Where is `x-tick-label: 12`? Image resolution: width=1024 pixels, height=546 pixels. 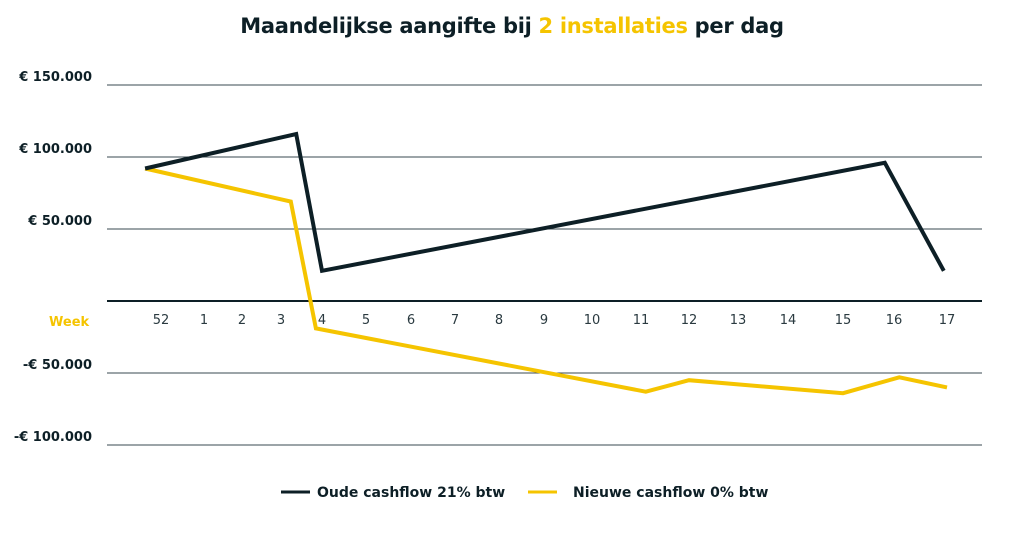
x-tick-label: 12 is located at coordinates (689, 320).